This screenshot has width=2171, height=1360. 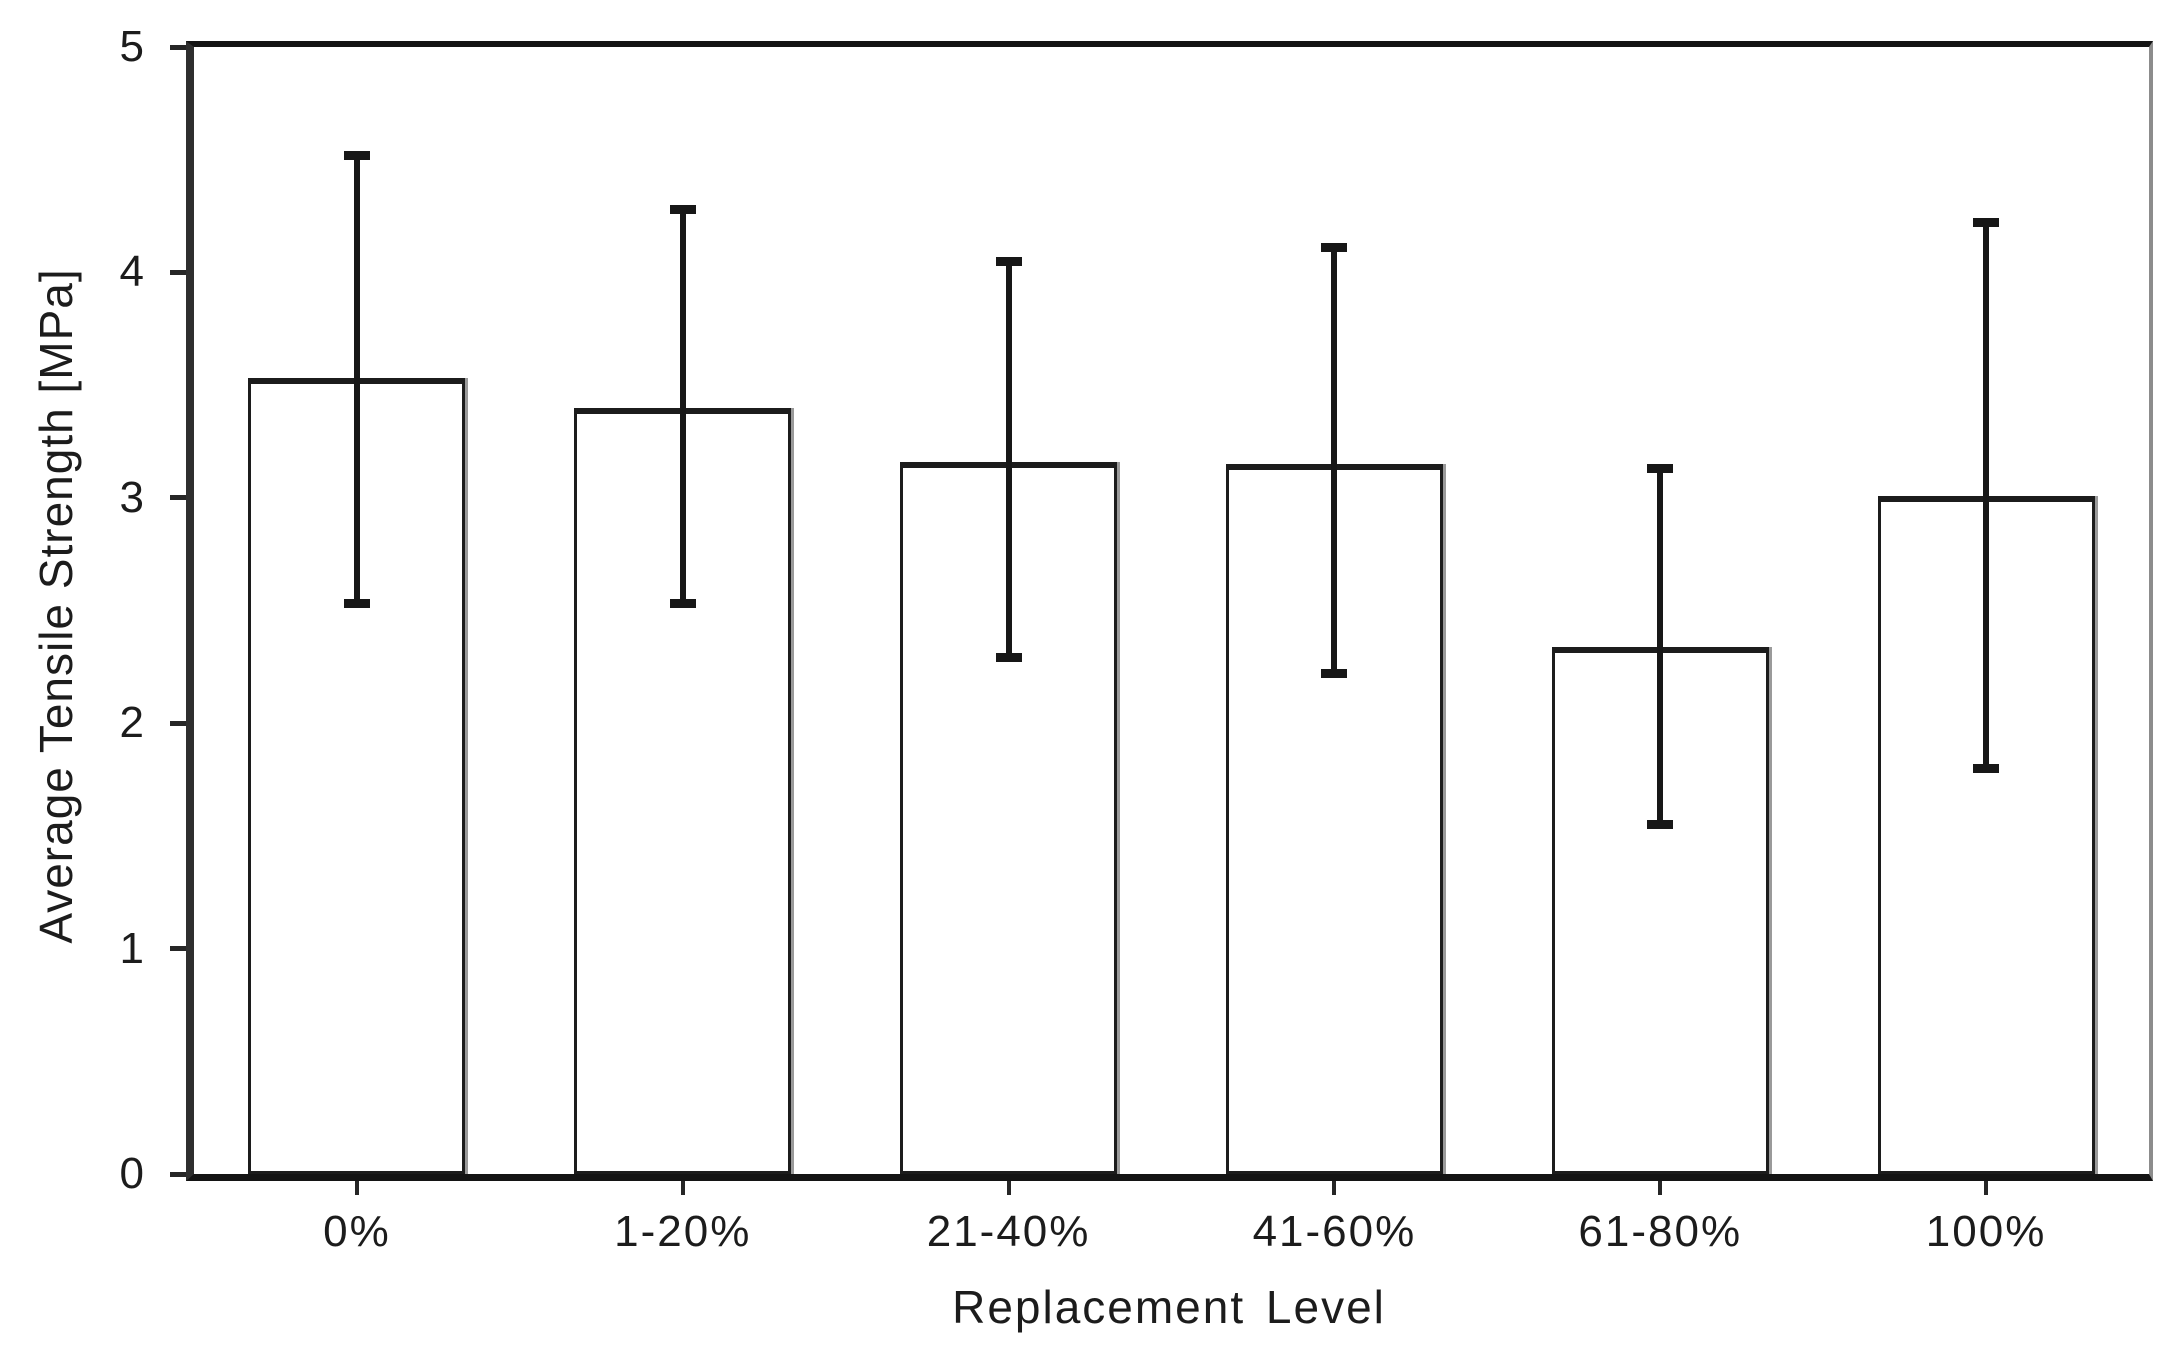 I want to click on x-axis-title: Replacement Level, so click(x=1169, y=1307).